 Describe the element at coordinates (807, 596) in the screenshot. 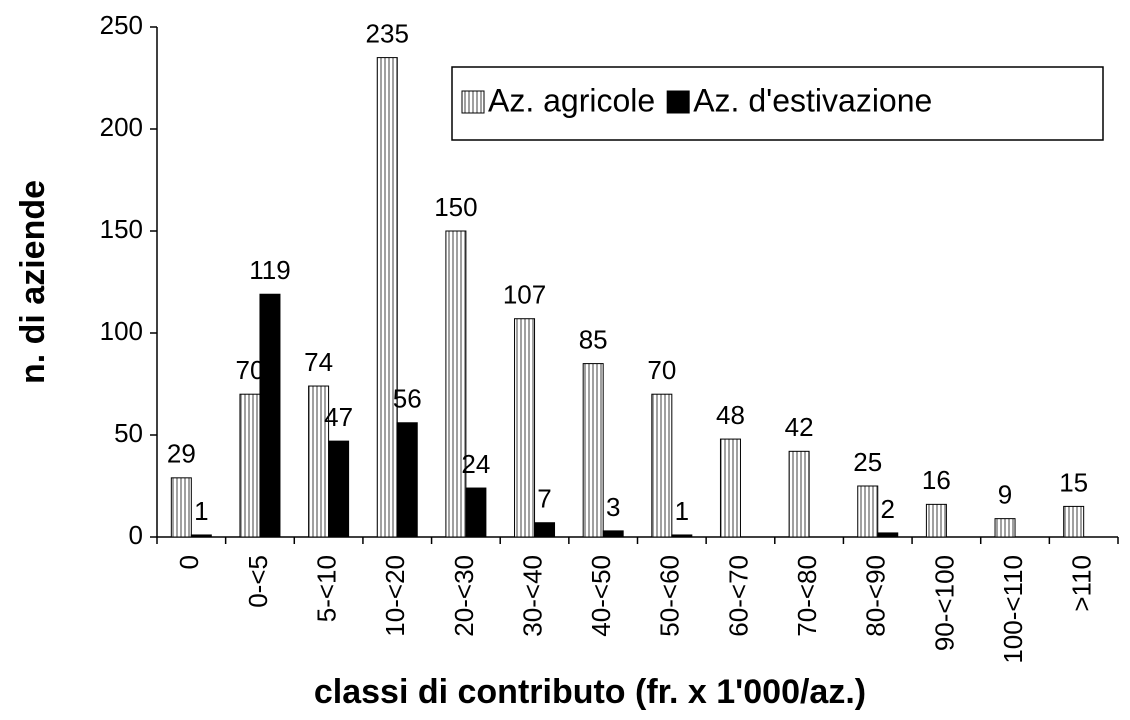

I see `x-tick-label: 70-<80` at that location.